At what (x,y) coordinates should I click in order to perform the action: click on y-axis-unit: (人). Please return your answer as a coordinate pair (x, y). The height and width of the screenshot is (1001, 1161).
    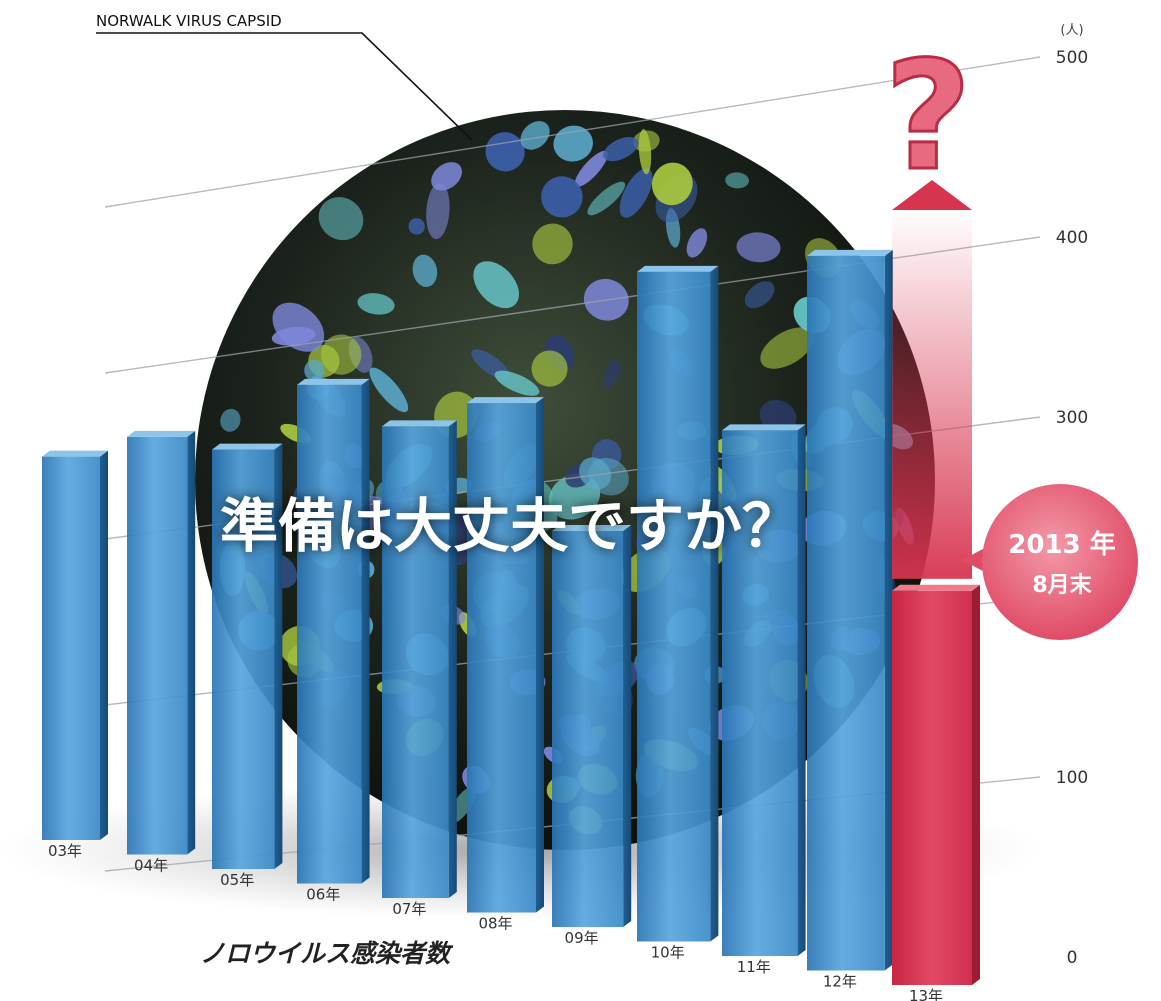
    Looking at the image, I should click on (1071, 30).